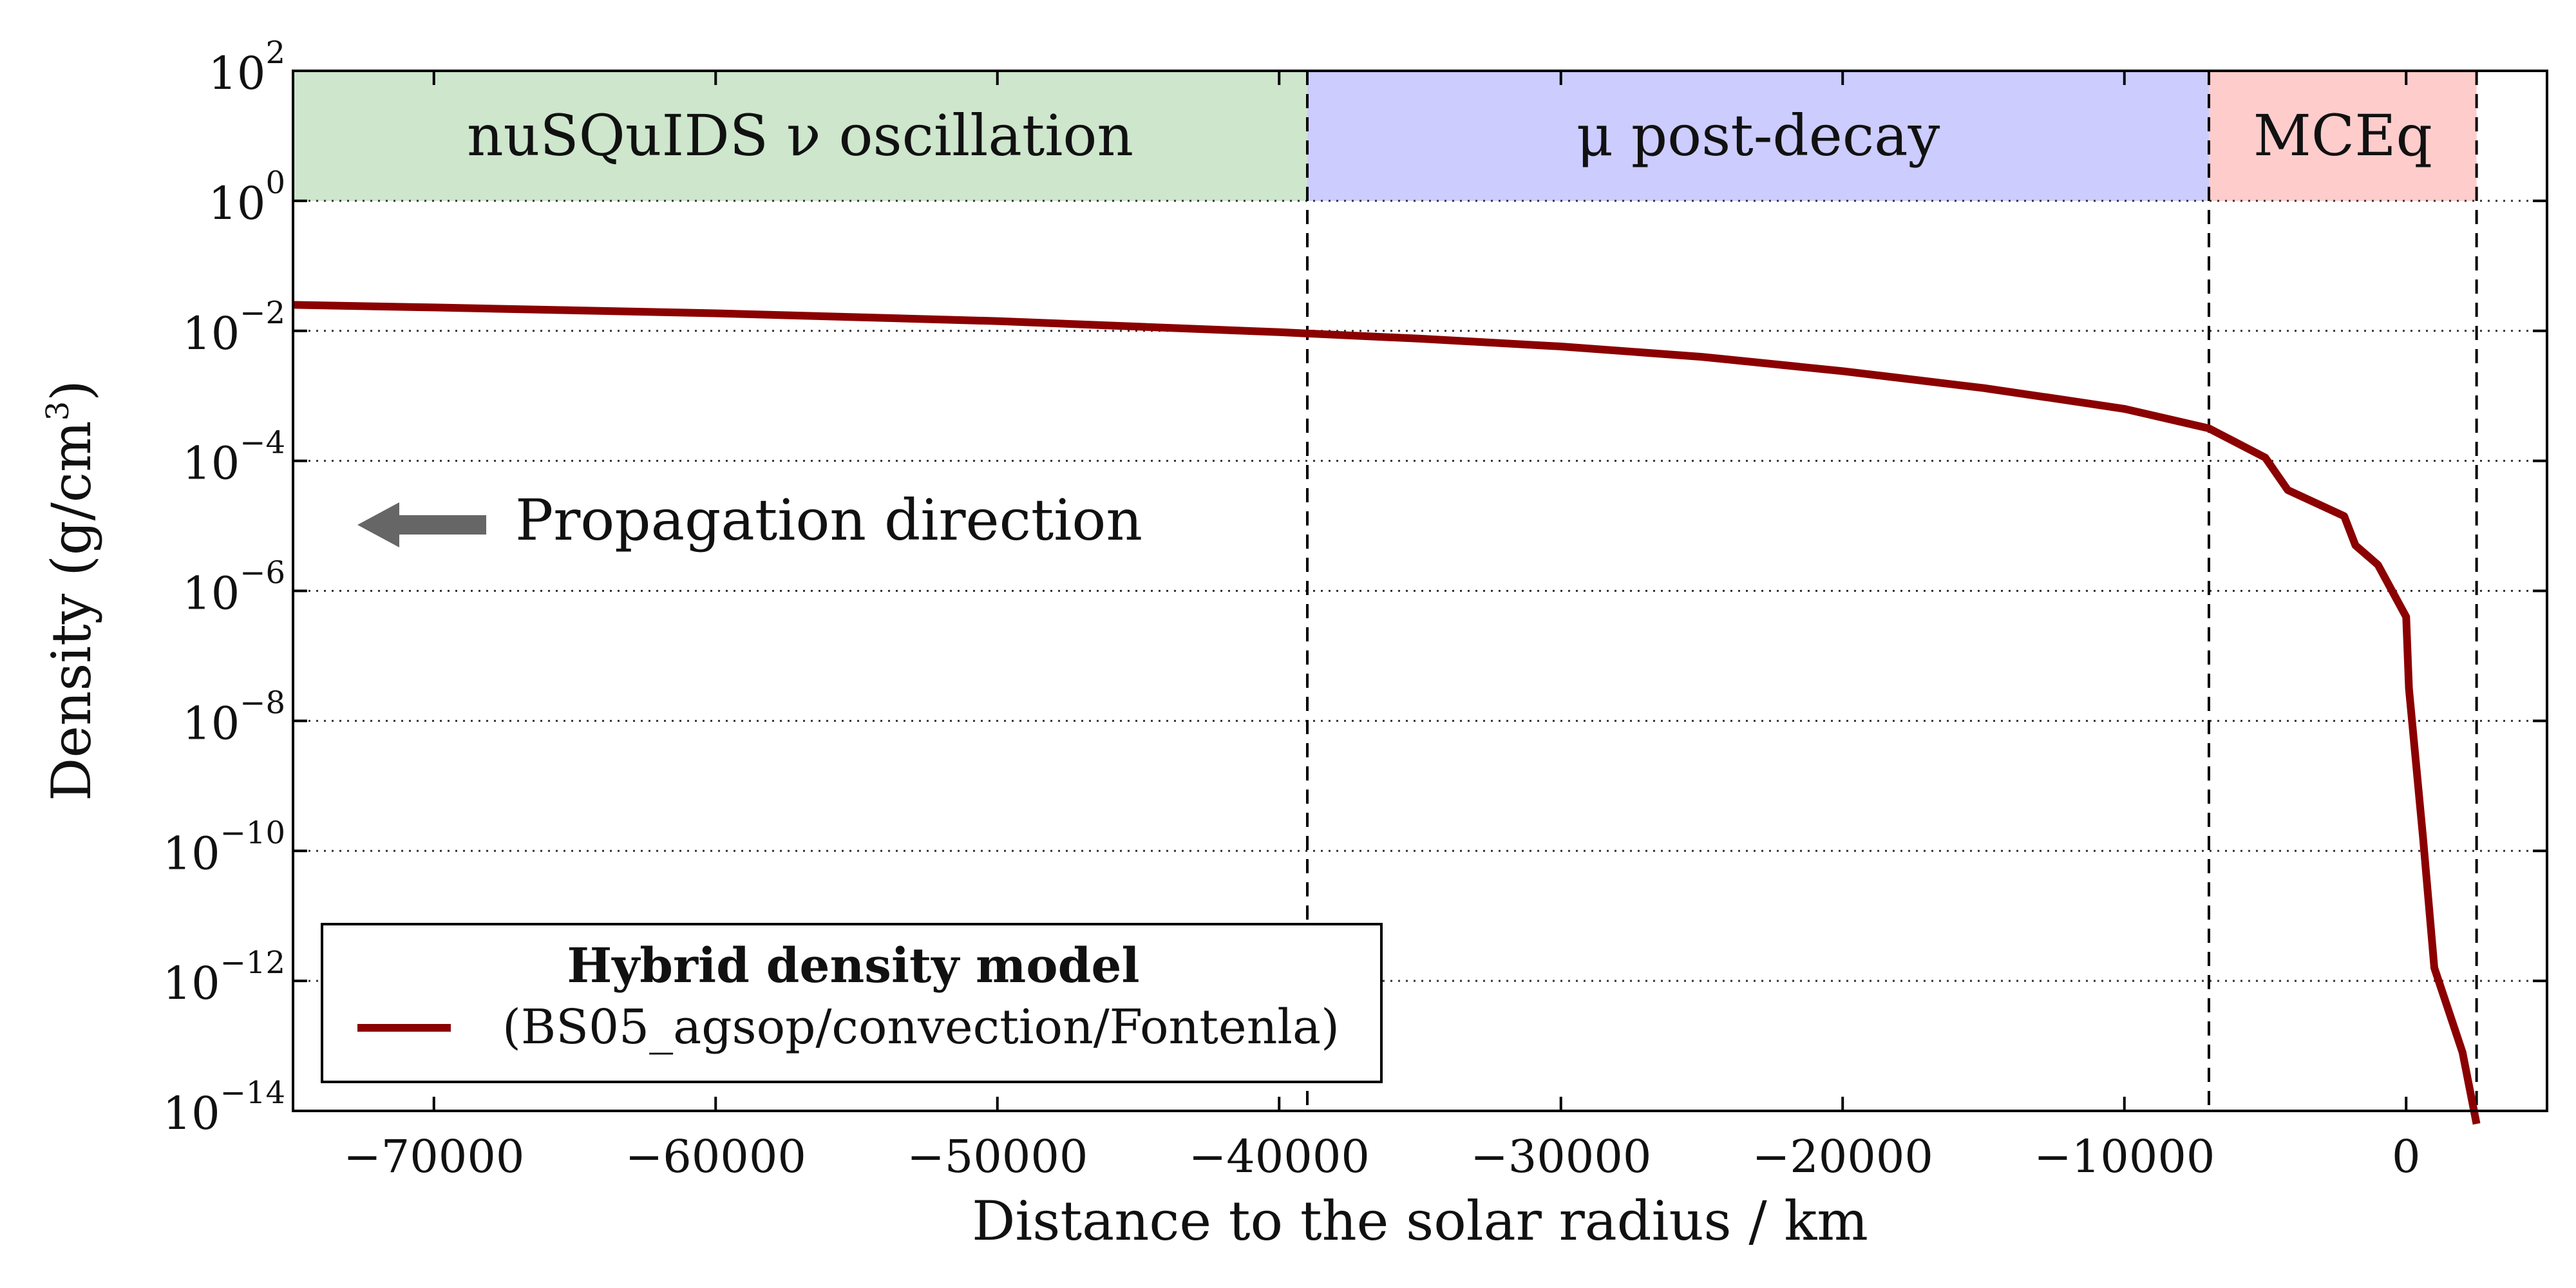 This screenshot has width=2576, height=1288. What do you see at coordinates (2124, 1157) in the screenshot?
I see `x-tick-label: −10000` at bounding box center [2124, 1157].